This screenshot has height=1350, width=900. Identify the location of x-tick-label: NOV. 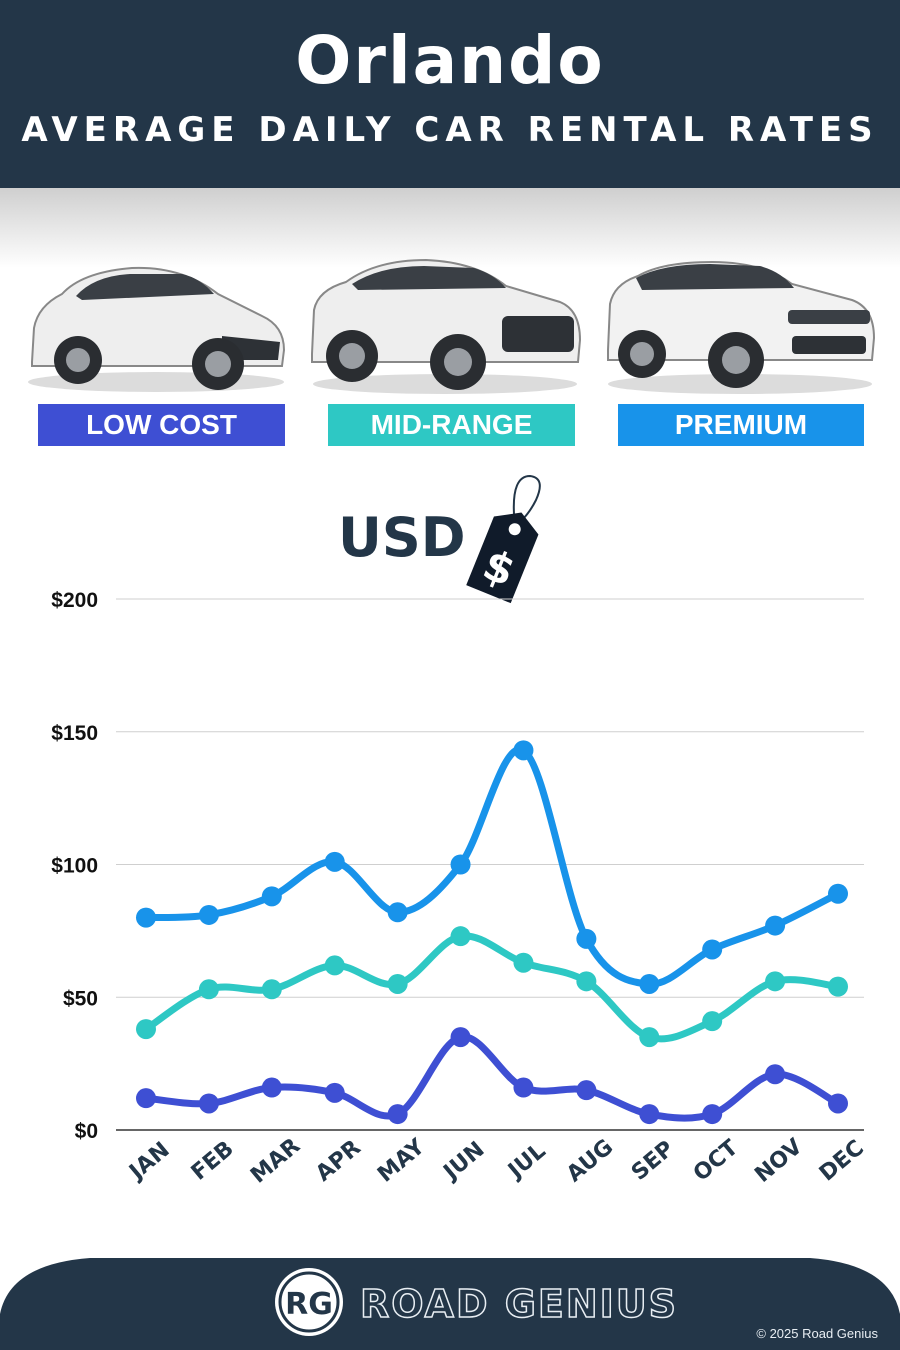
(778, 1161).